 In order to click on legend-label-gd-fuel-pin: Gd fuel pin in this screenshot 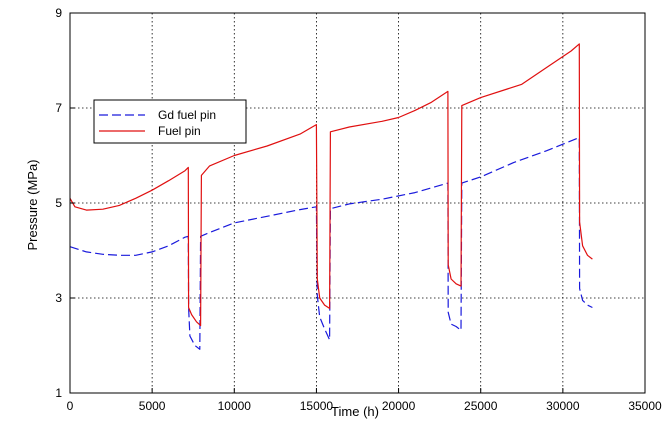, I will do `click(187, 115)`.